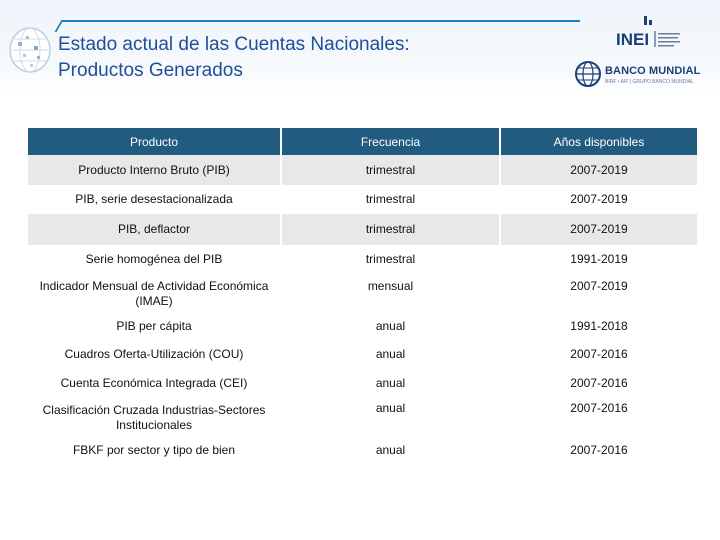 This screenshot has height=540, width=720. I want to click on cell-producto: PIB per cápita, so click(154, 325).